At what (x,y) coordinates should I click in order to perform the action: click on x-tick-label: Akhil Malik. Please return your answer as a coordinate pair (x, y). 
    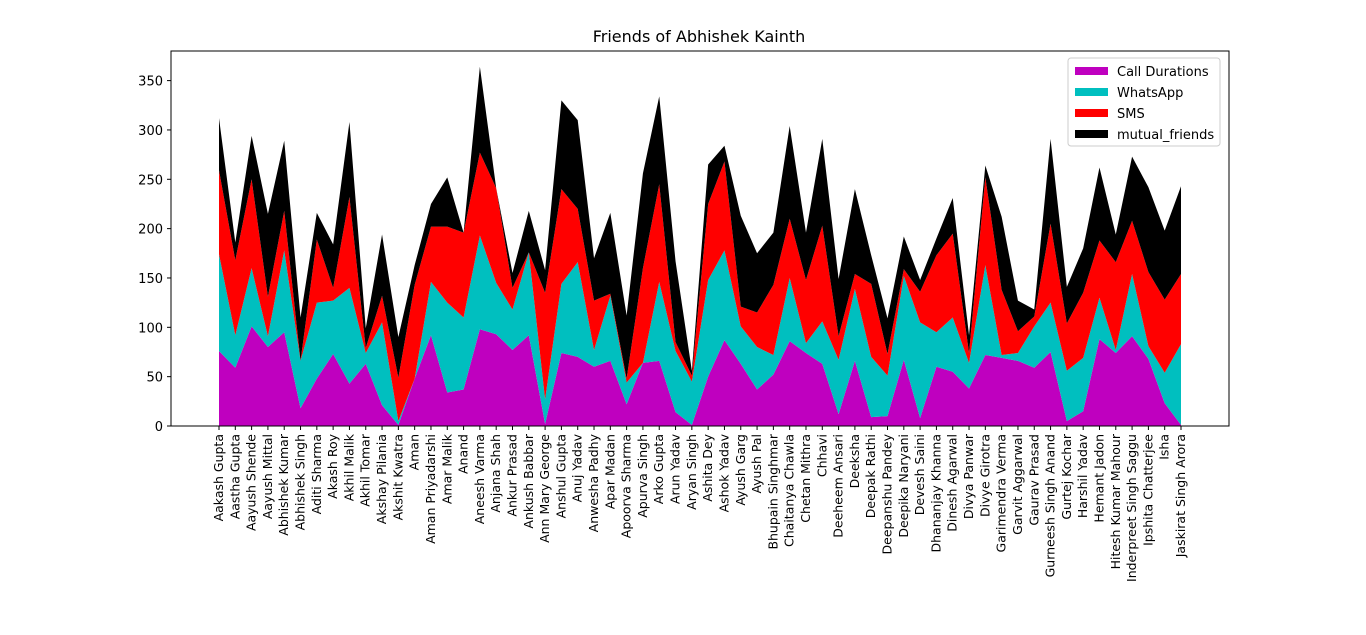
    Looking at the image, I should click on (348, 467).